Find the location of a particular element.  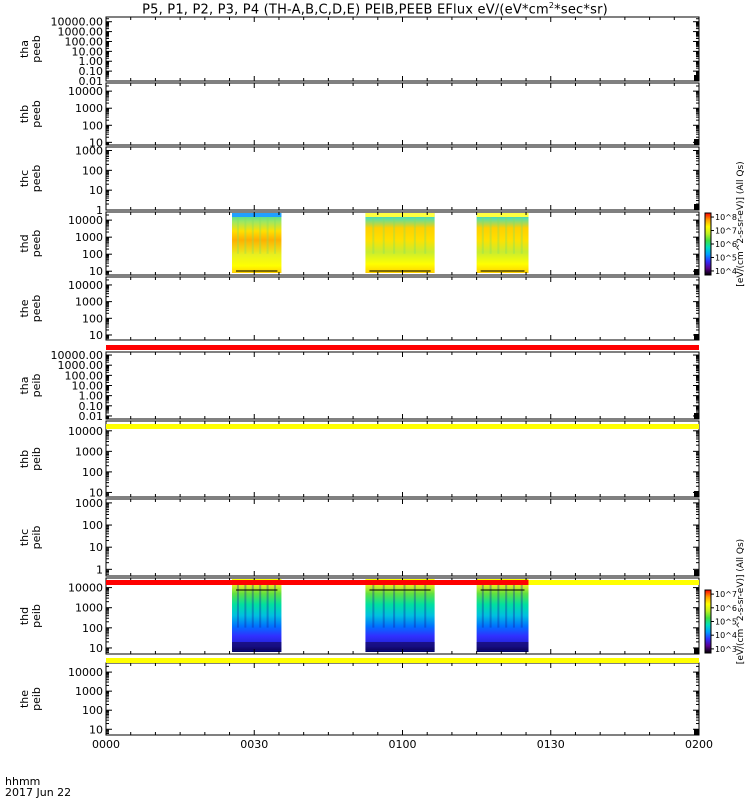

y-tick-label: 1.00 is located at coordinates (91, 61).